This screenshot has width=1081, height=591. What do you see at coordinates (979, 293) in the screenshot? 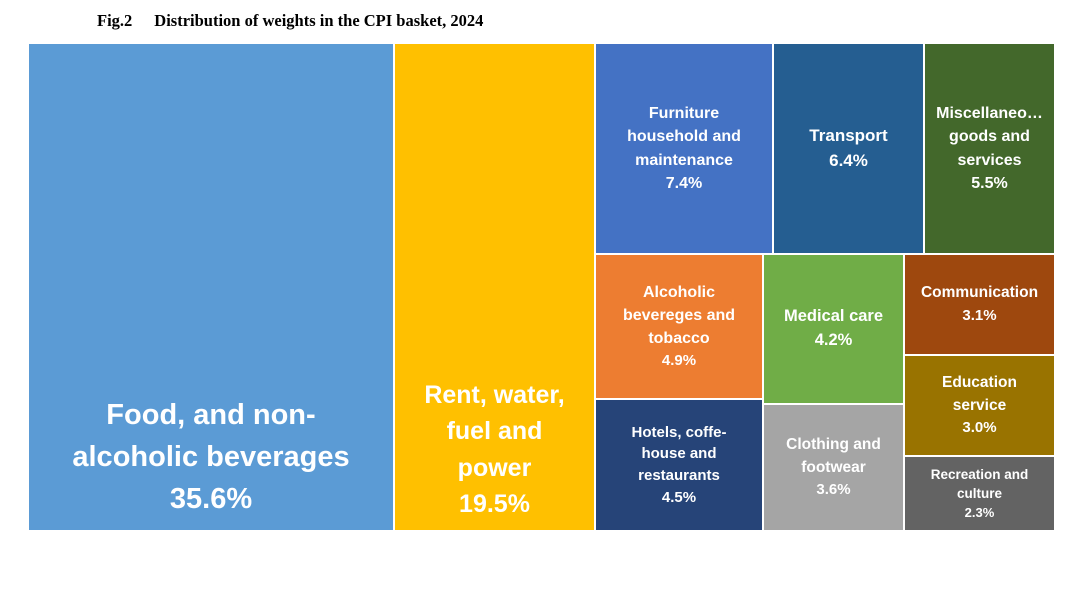
I see `tile-label: Communication` at bounding box center [979, 293].